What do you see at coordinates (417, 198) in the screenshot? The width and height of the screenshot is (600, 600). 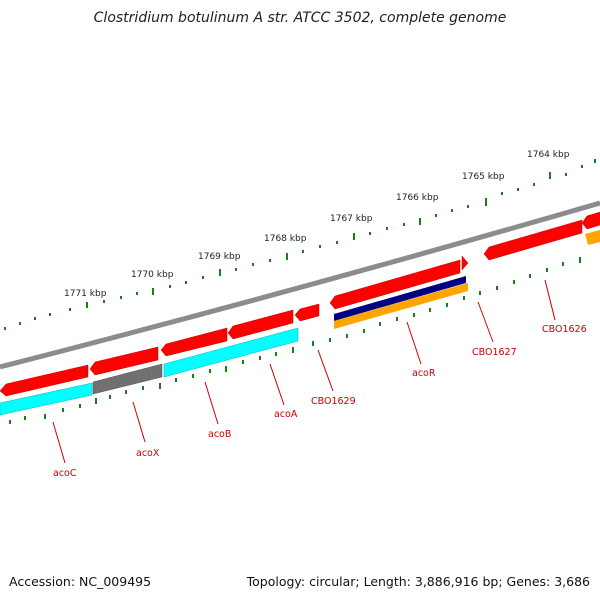 I see `scale-label: 1766 kbp` at bounding box center [417, 198].